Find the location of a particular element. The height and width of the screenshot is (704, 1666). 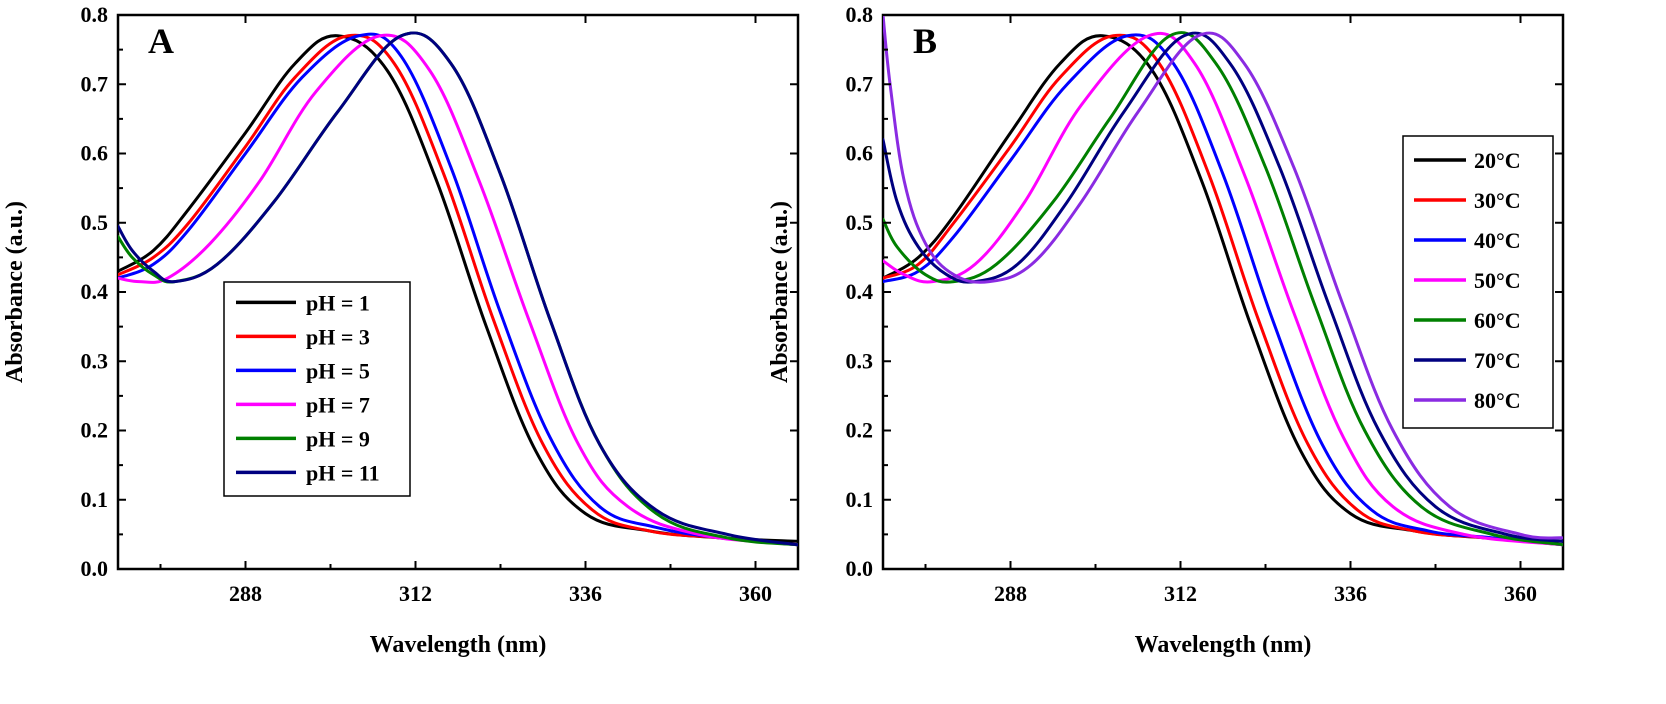

legend-label: pH = 9 is located at coordinates (338, 438).